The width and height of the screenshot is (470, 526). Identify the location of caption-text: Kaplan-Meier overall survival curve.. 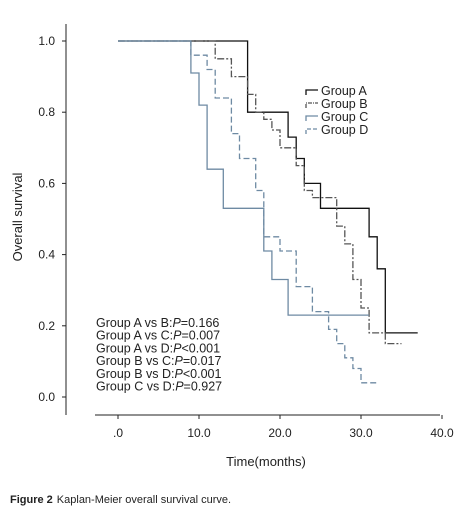
(144, 500).